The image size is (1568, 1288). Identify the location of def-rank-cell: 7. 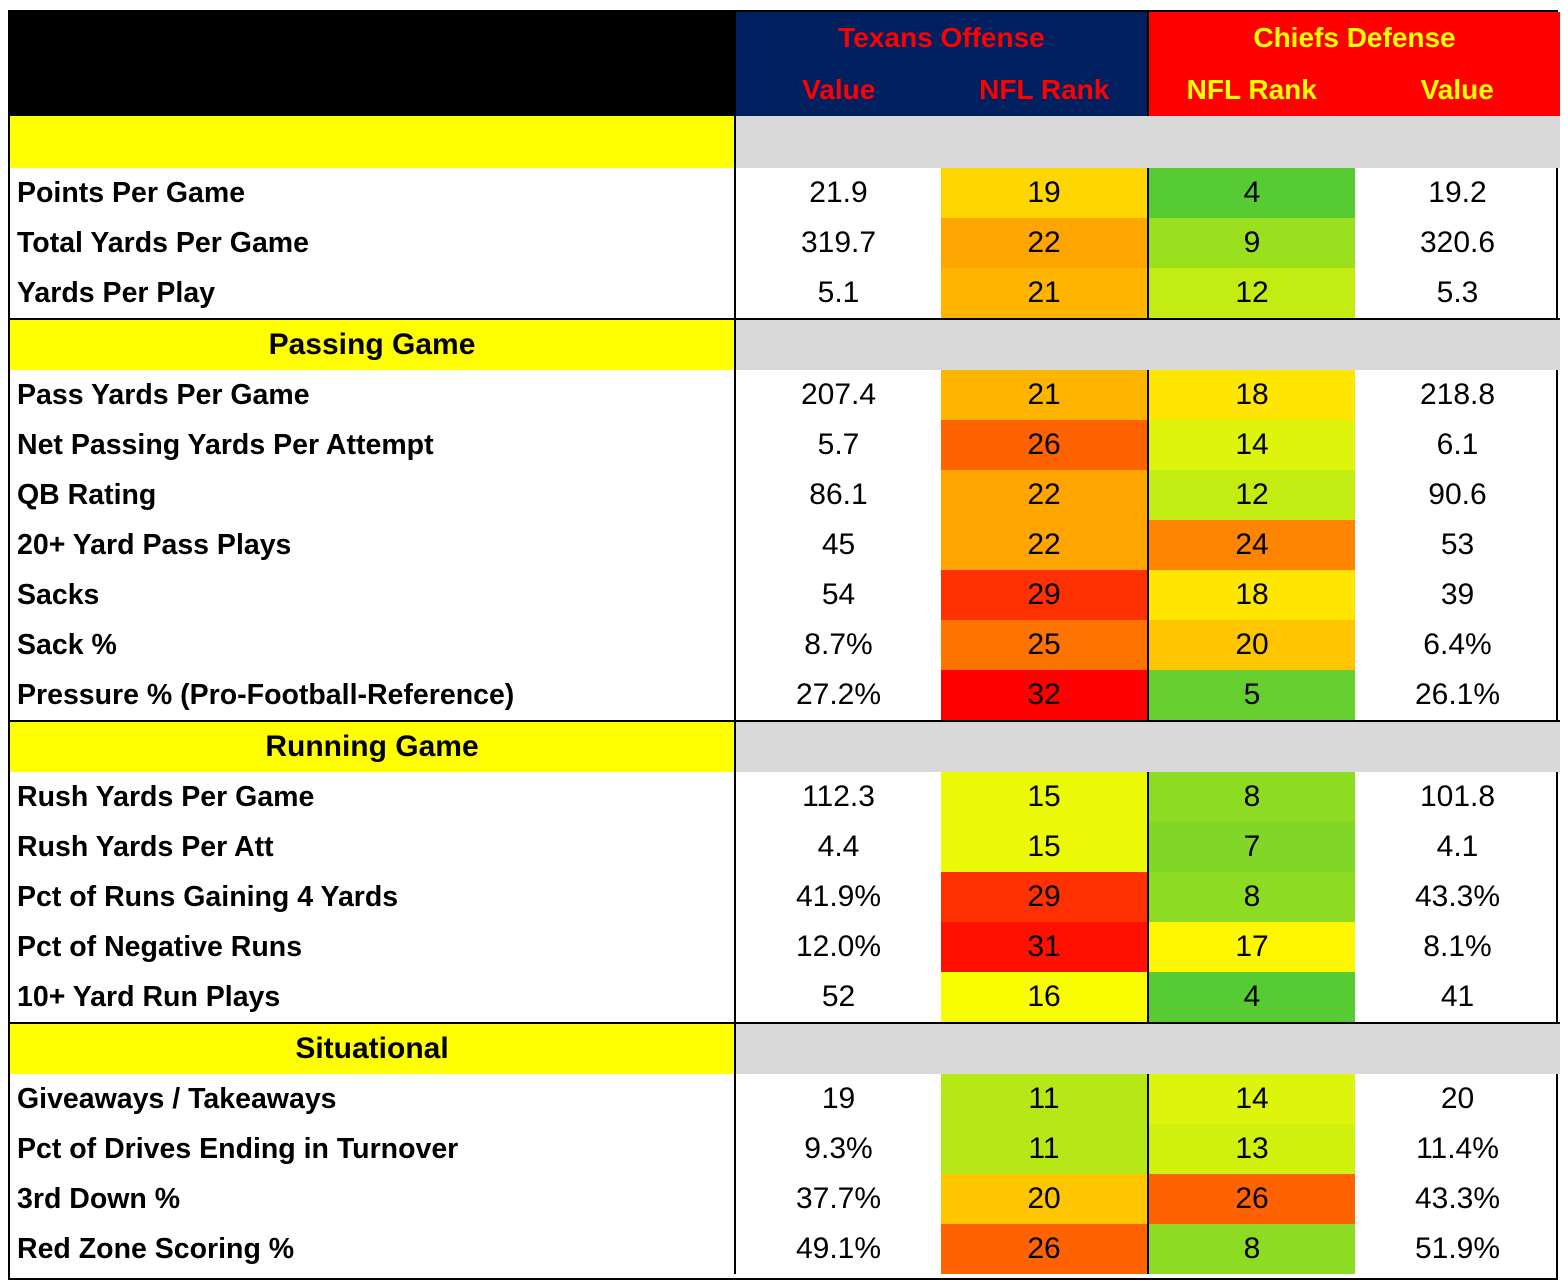
(1252, 847).